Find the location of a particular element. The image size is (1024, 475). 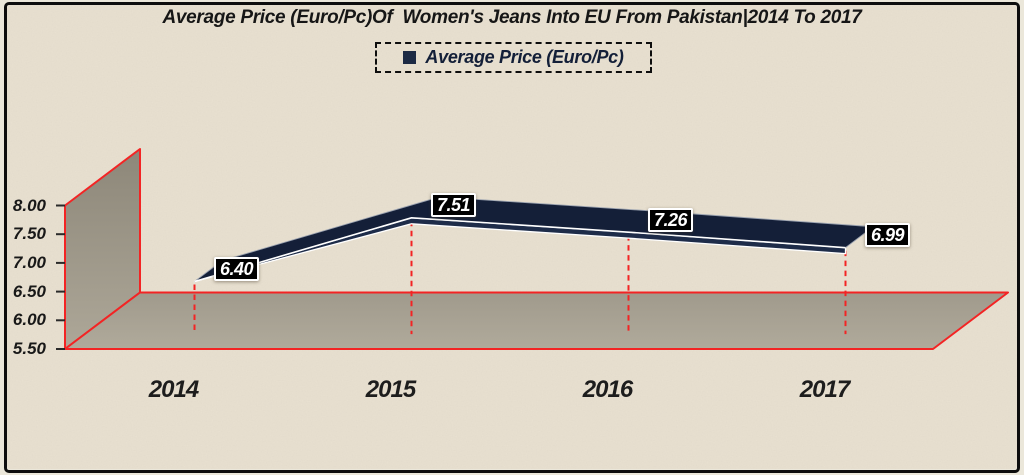

y-axis-tick-label: 6.00 is located at coordinates (29, 320).